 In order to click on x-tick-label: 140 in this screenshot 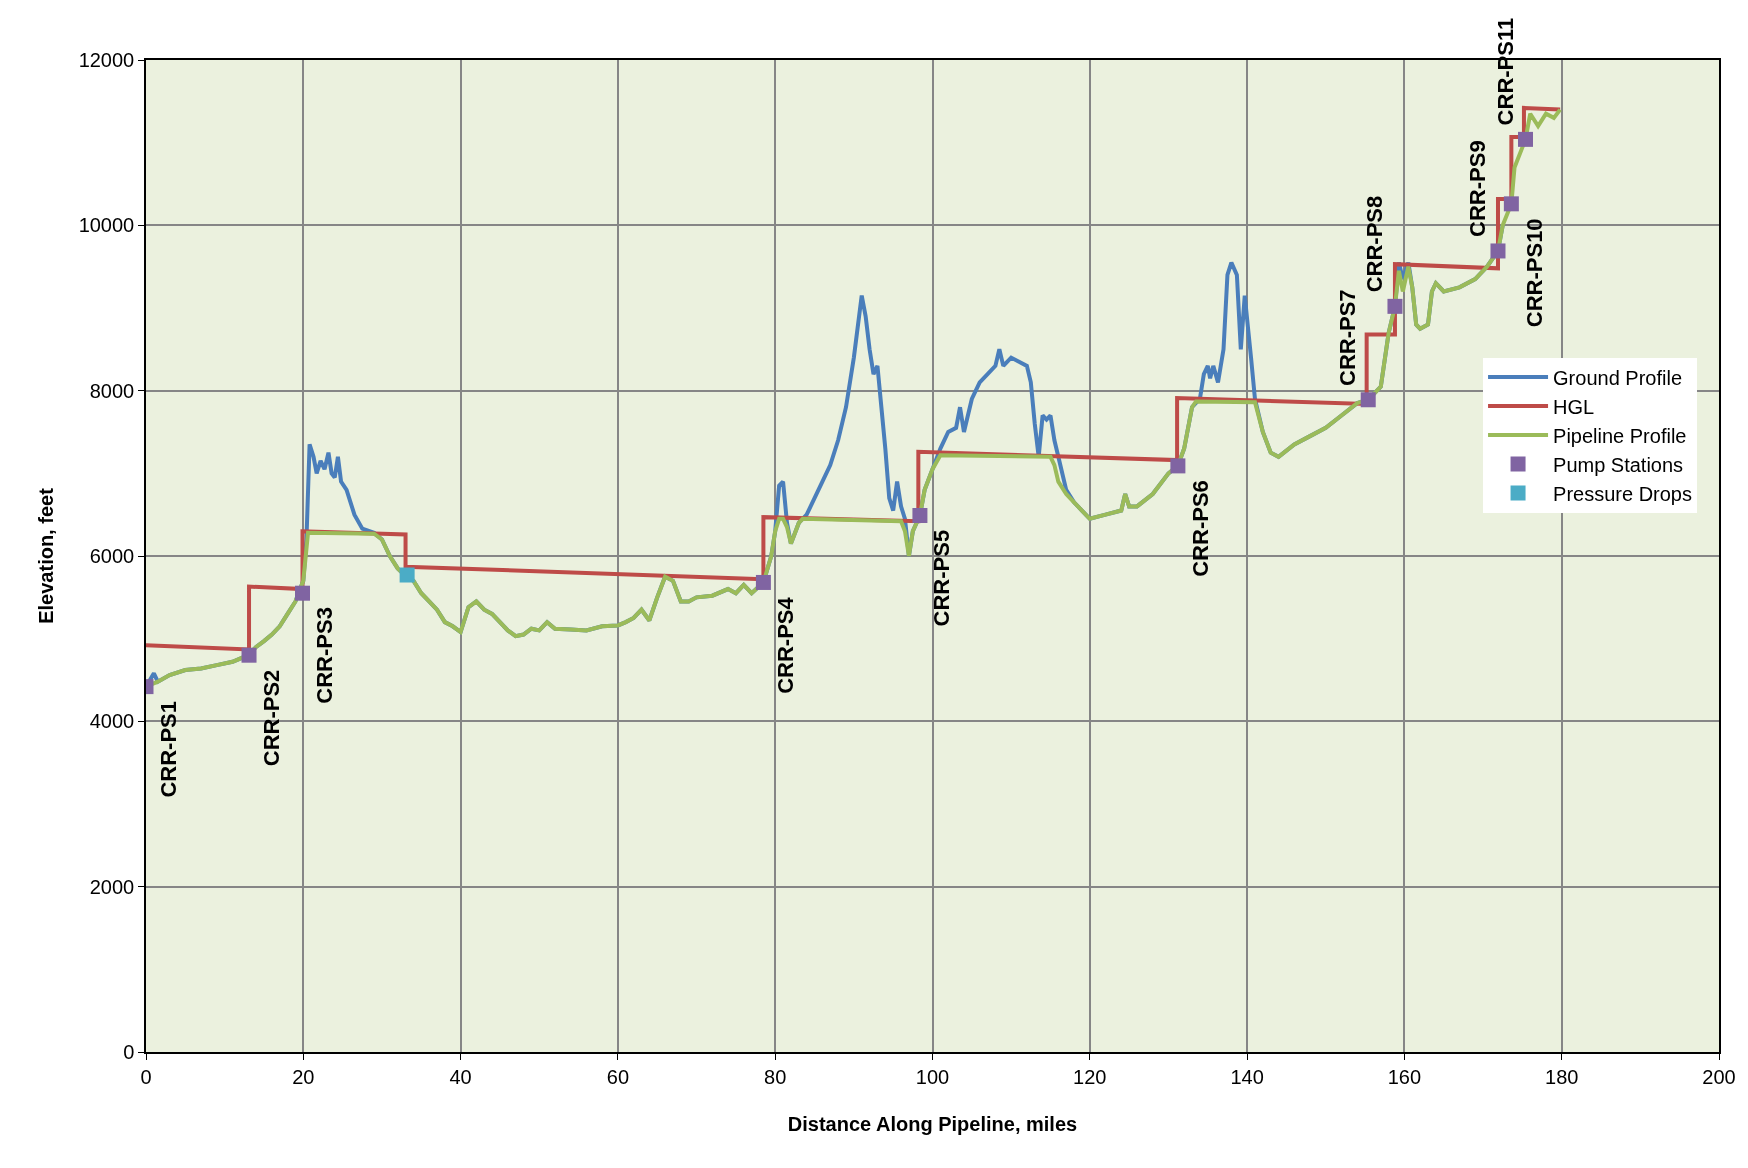, I will do `click(1247, 1076)`.